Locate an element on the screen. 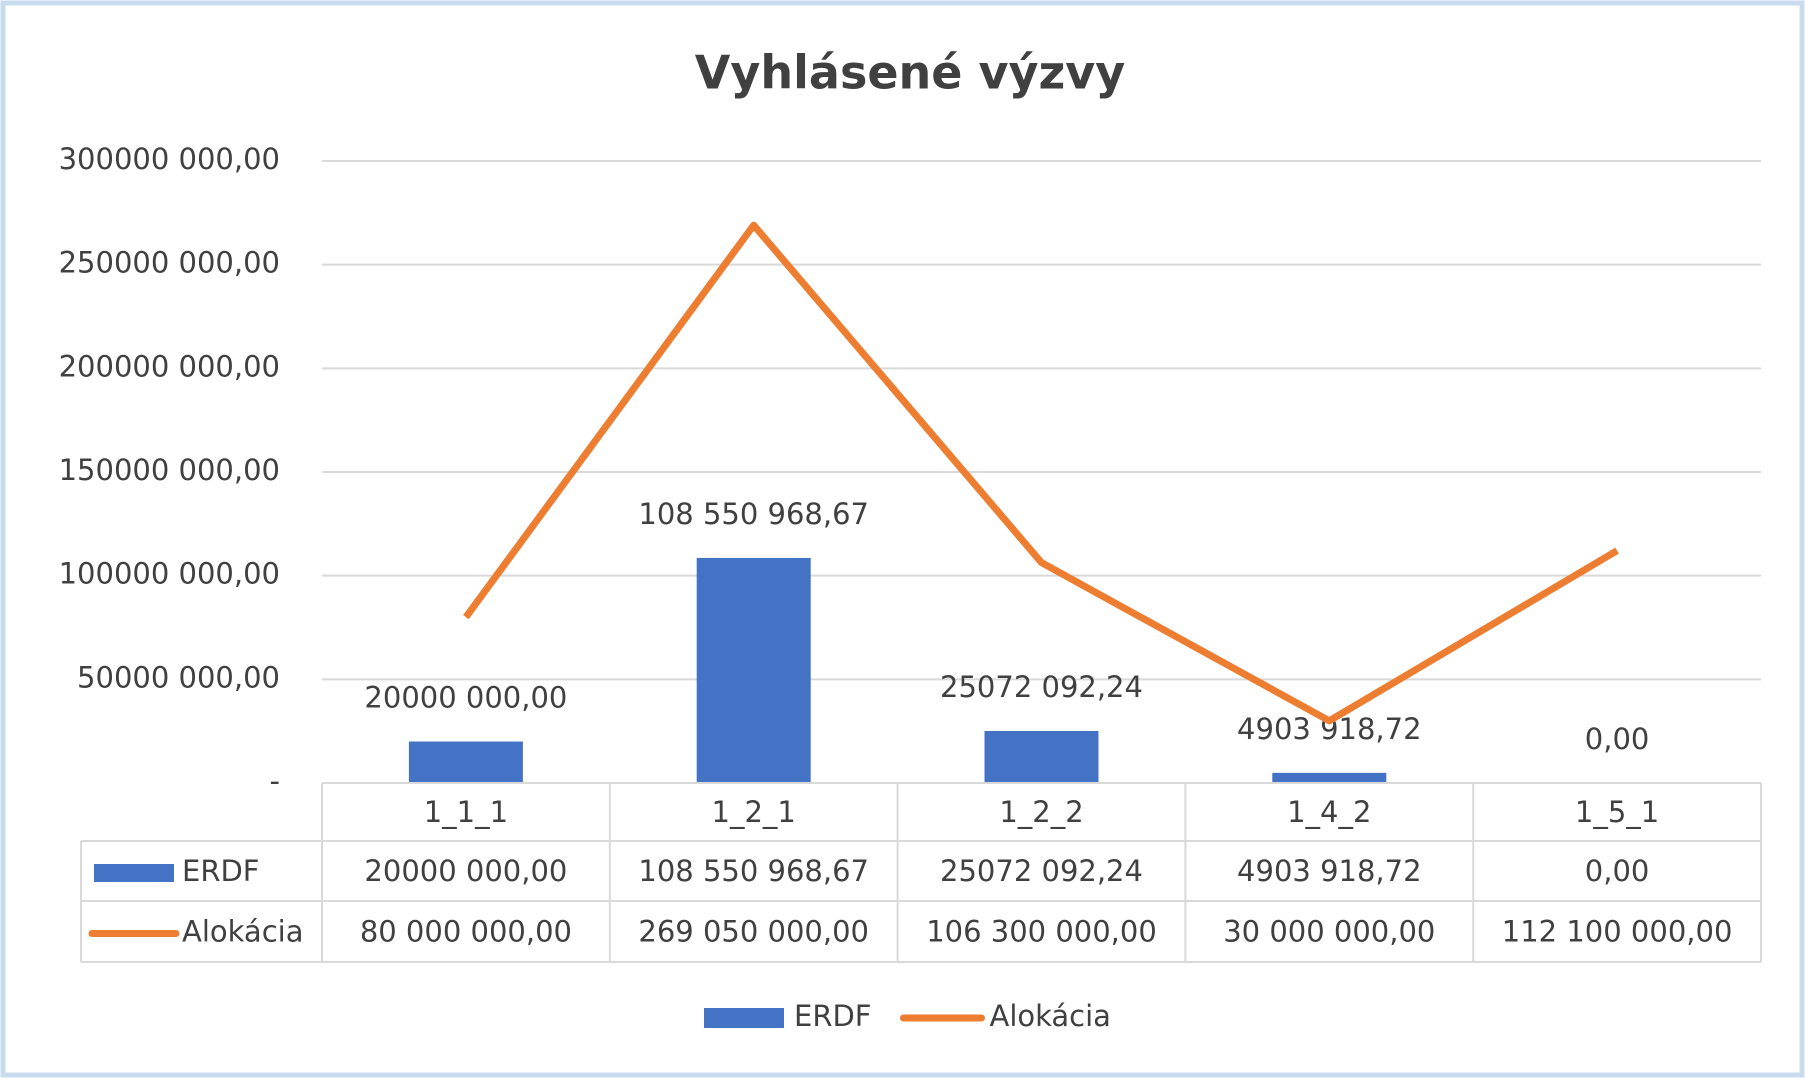  table-cell: 25072 092,24 is located at coordinates (1041, 871).